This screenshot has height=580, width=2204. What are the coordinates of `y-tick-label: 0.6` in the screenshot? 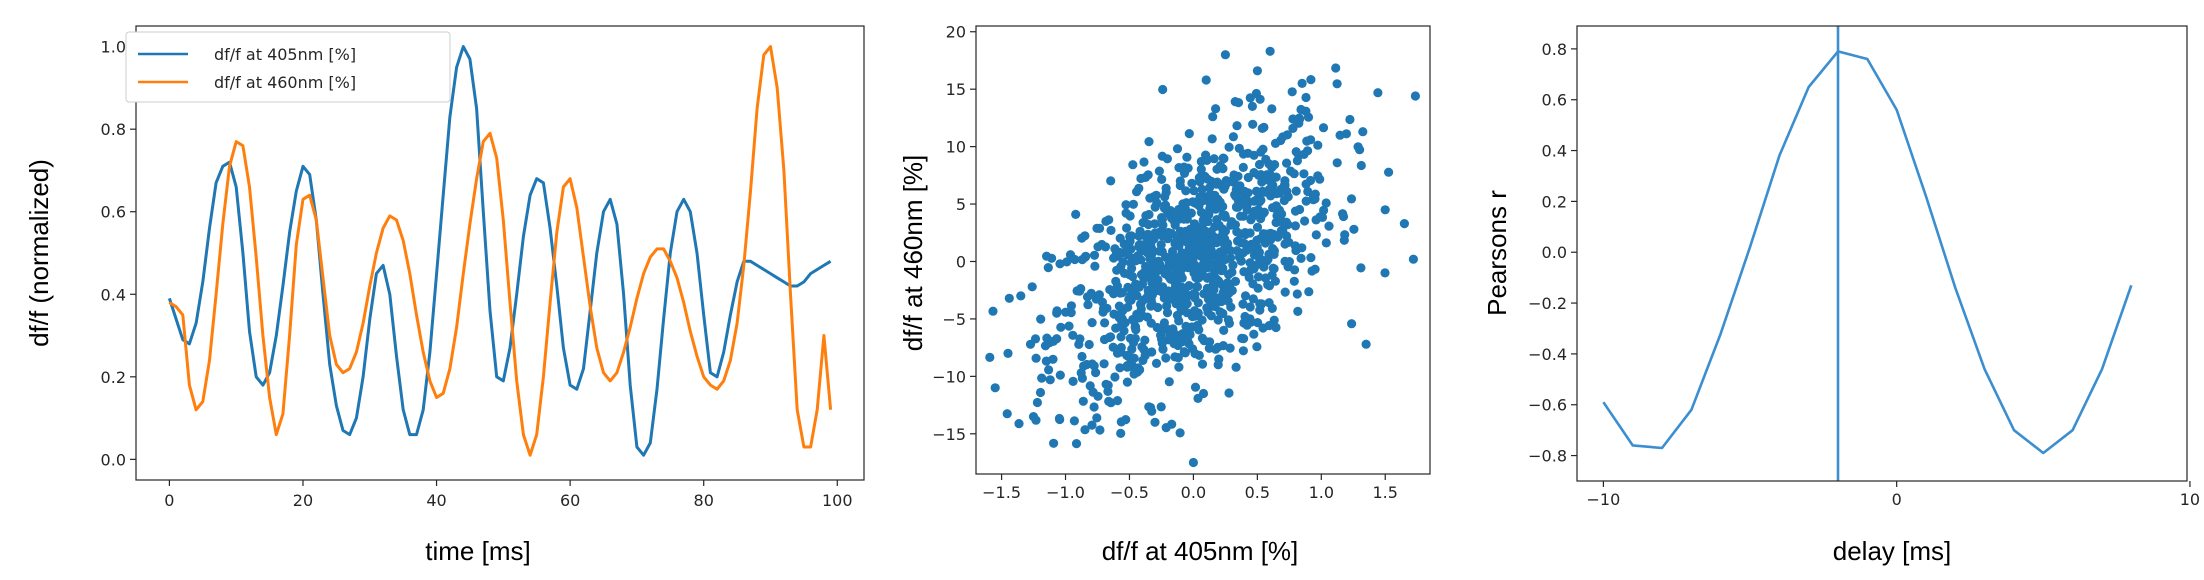 It's located at (1554, 100).